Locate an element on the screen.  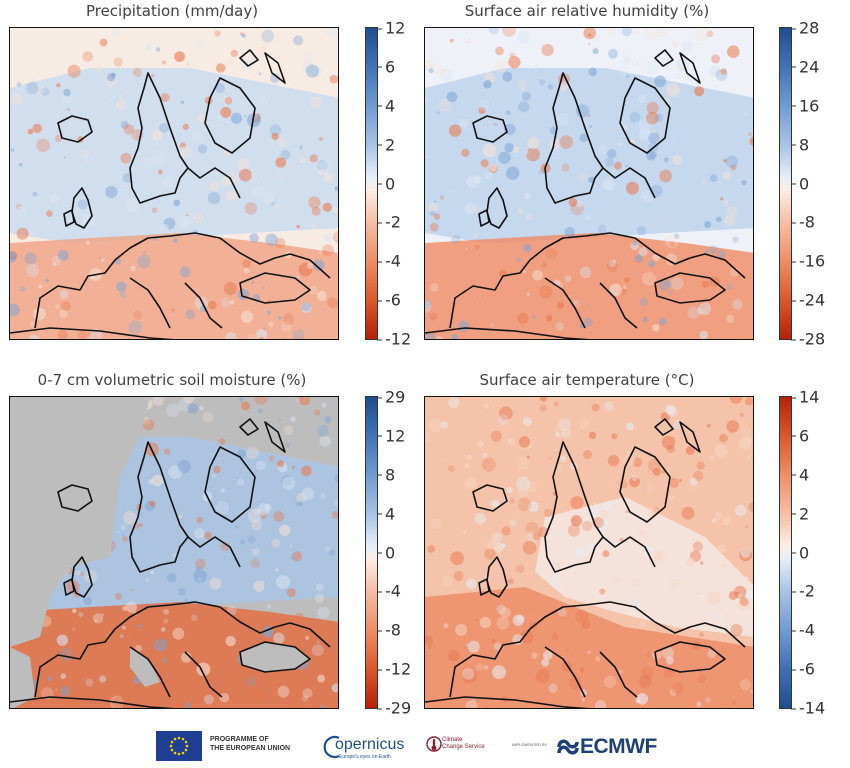
colorbar-tick-air-temperature: 6 is located at coordinates (800, 436).